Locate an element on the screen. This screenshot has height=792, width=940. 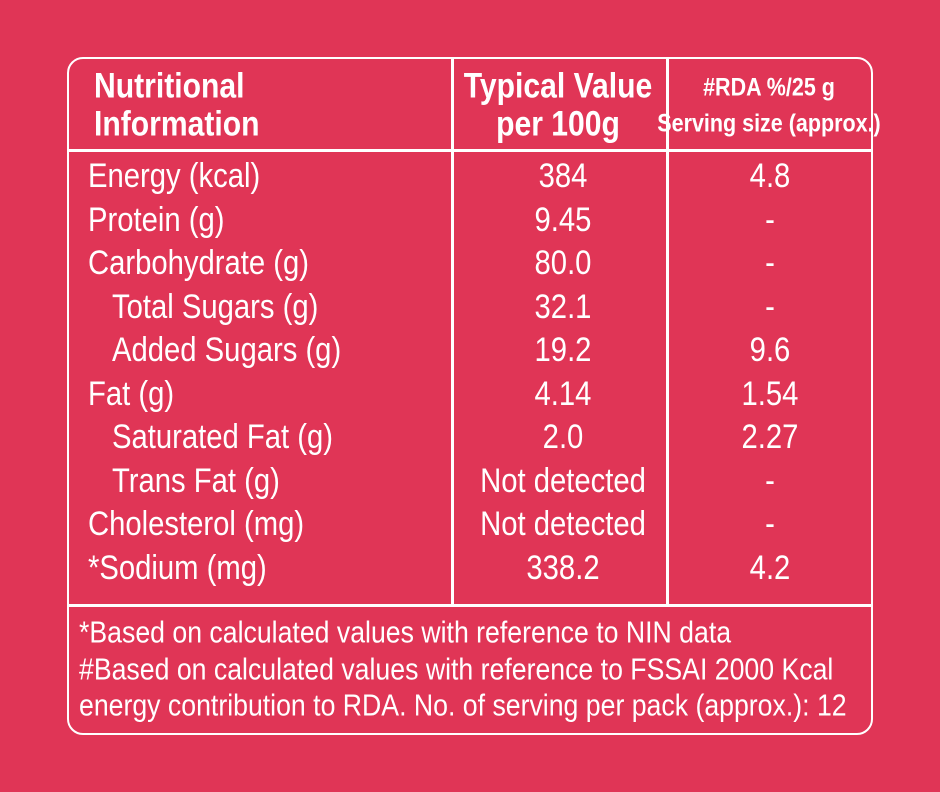
value-cell: 2.0 is located at coordinates (563, 437).